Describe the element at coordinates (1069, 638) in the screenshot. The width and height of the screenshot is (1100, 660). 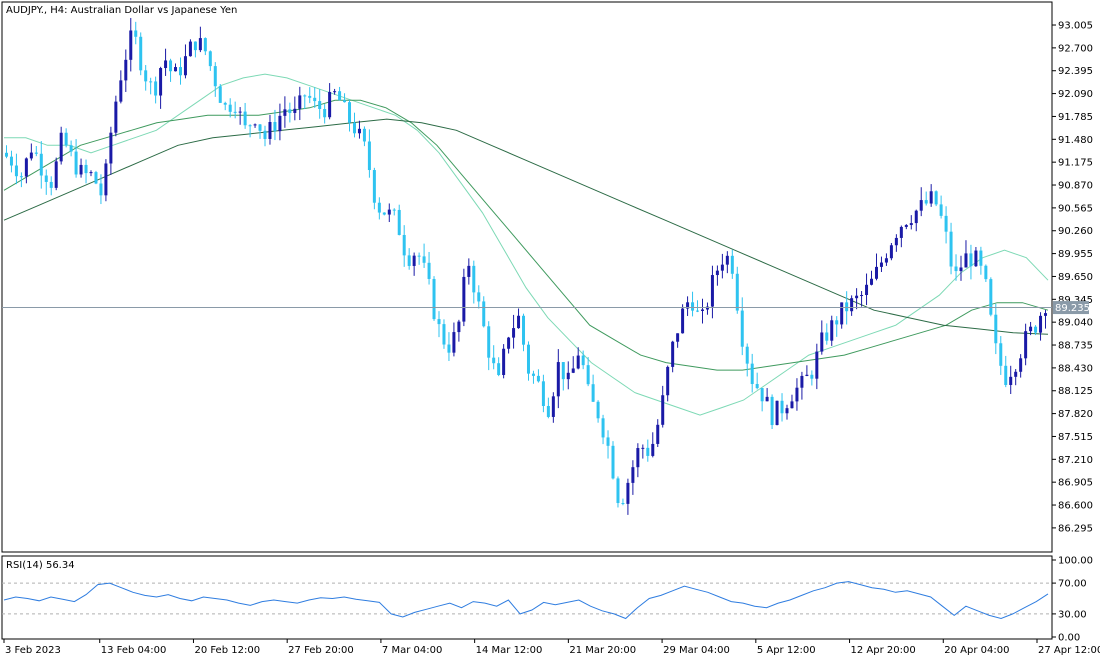
I see `rsi-tick-label: 0.00` at that location.